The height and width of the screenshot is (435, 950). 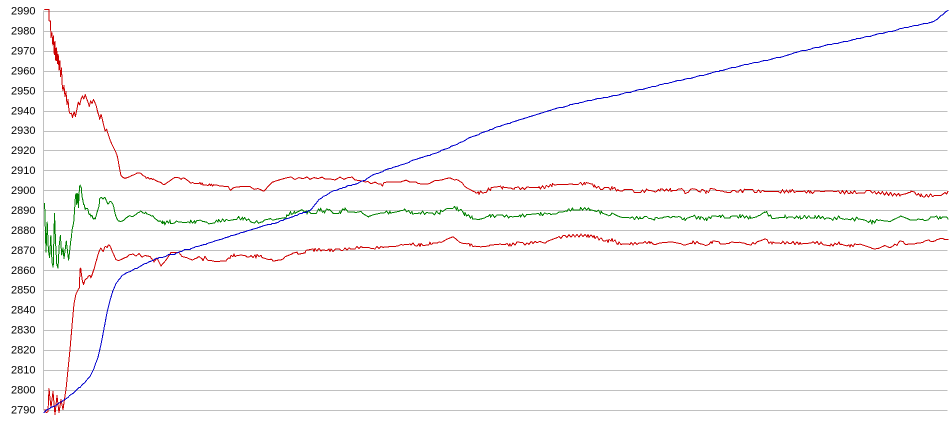 What do you see at coordinates (23, 32) in the screenshot?
I see `svg-text: 2980` at bounding box center [23, 32].